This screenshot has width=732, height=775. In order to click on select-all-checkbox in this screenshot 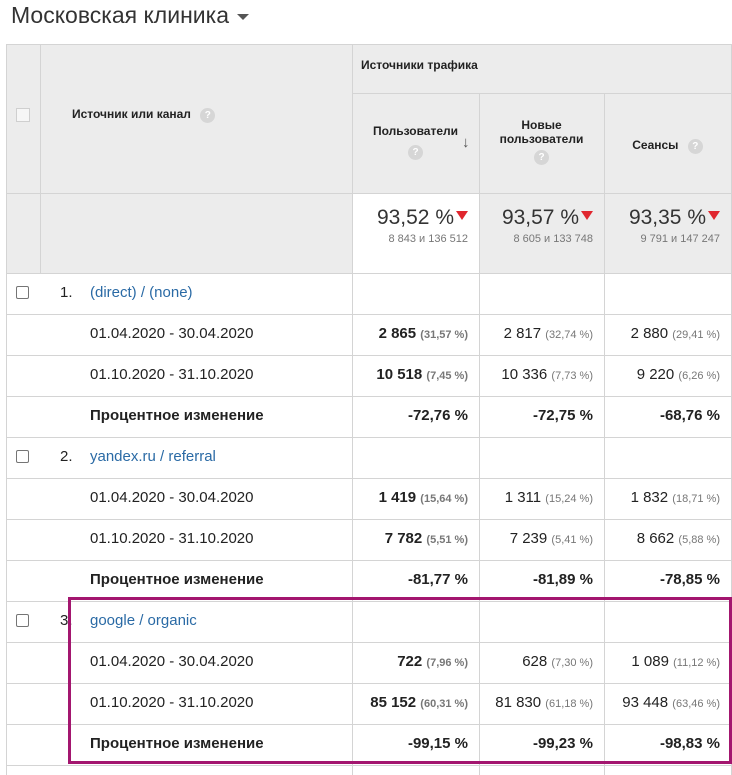, I will do `click(23, 115)`.